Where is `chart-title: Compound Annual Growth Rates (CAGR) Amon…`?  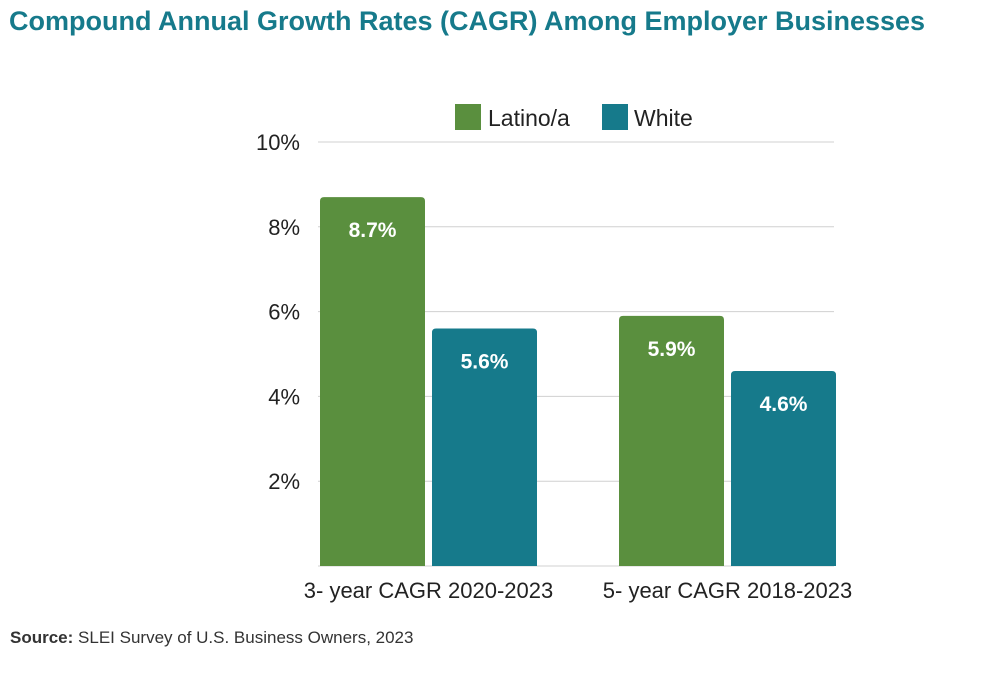 chart-title: Compound Annual Growth Rates (CAGR) Amon… is located at coordinates (467, 21).